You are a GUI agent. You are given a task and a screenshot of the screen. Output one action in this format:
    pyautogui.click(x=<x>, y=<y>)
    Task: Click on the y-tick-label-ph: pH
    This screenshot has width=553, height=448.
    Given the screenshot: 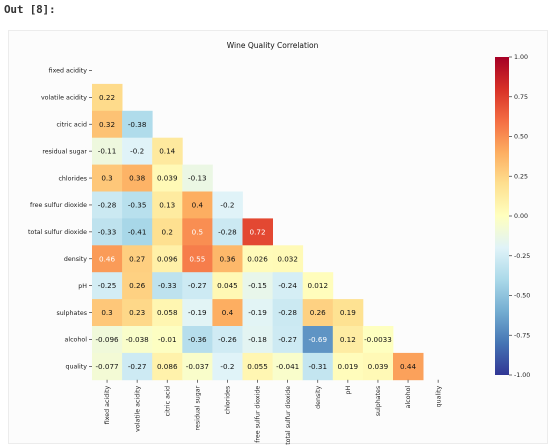 What is the action you would take?
    pyautogui.click(x=82, y=286)
    